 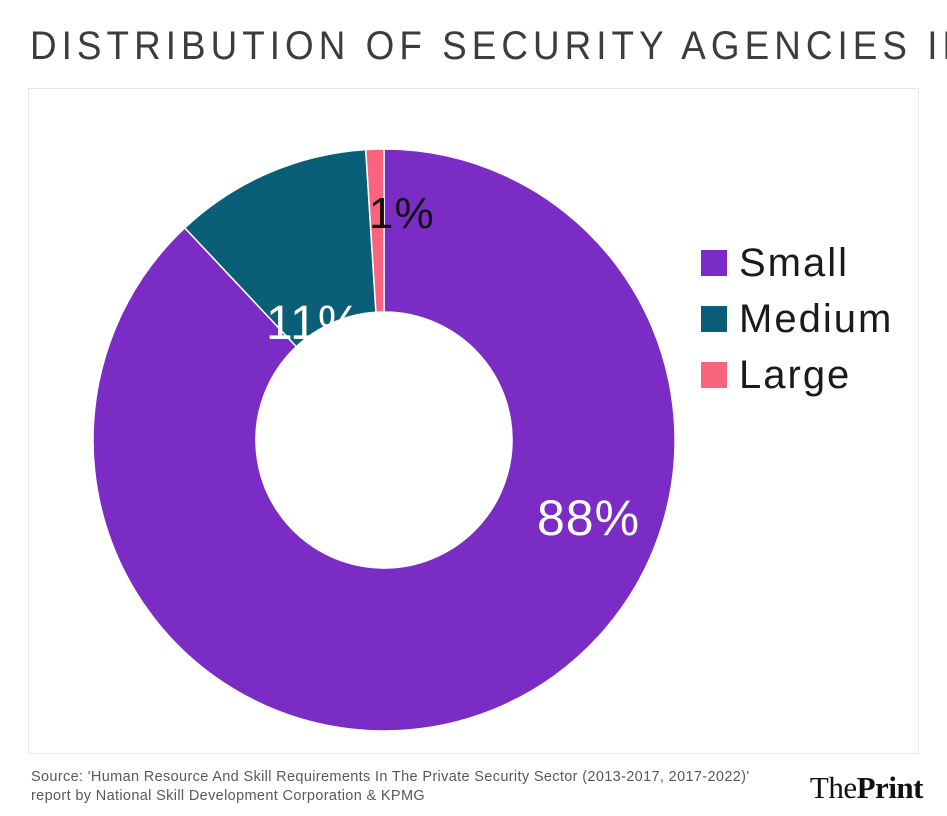 I want to click on legend-swatch-small-icon, so click(x=714, y=263).